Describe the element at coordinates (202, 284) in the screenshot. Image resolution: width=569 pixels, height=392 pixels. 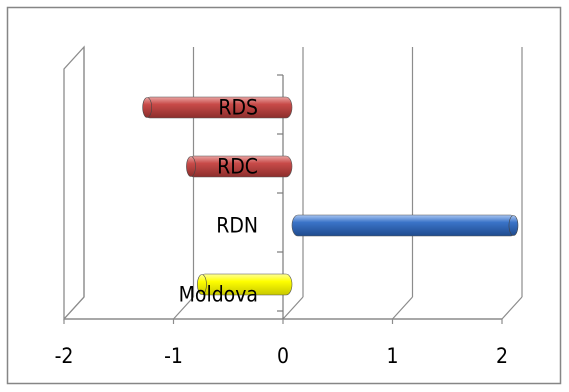
I see `bar-cap-moldova` at that location.